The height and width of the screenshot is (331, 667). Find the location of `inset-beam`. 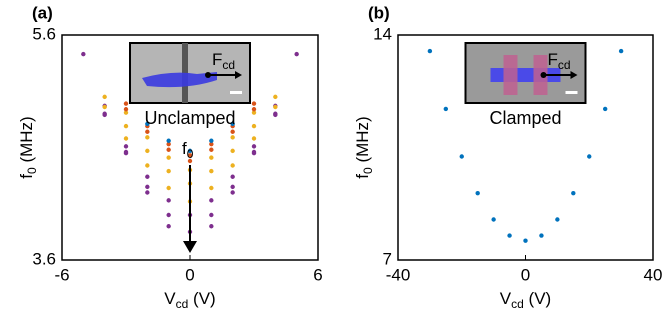

inset-beam is located at coordinates (179, 80).